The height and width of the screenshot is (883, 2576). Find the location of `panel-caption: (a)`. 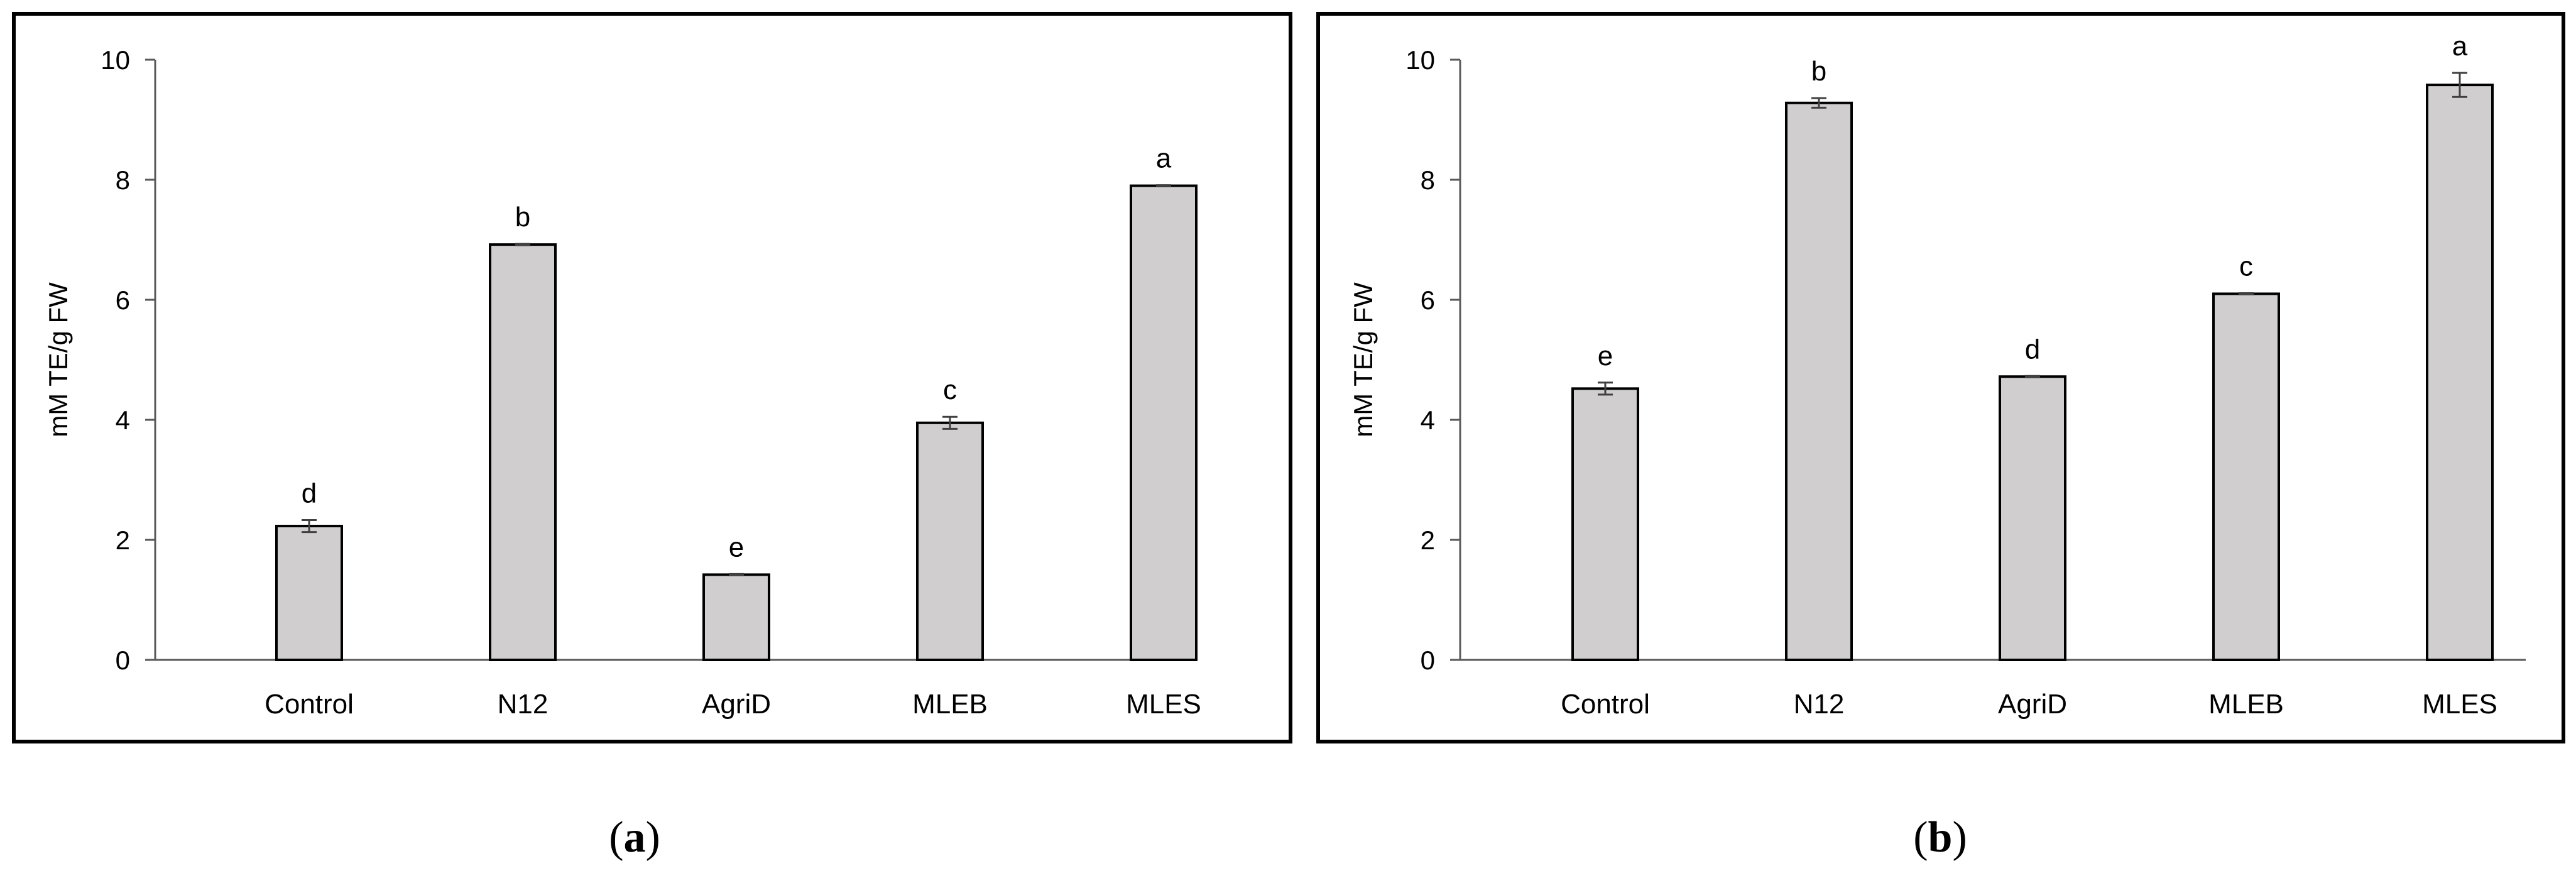

panel-caption: (a) is located at coordinates (634, 837).